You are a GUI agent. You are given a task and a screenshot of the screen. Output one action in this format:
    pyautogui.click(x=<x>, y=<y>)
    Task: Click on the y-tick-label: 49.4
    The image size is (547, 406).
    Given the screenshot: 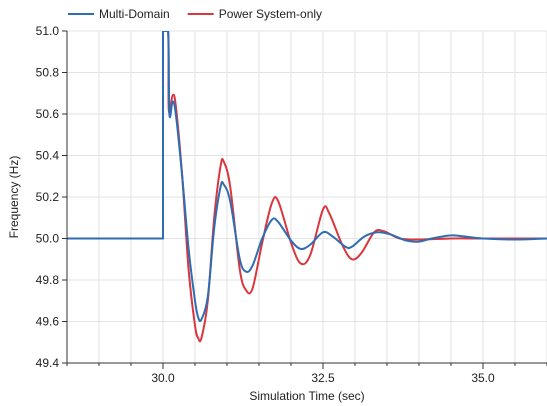 What is the action you would take?
    pyautogui.click(x=48, y=363)
    